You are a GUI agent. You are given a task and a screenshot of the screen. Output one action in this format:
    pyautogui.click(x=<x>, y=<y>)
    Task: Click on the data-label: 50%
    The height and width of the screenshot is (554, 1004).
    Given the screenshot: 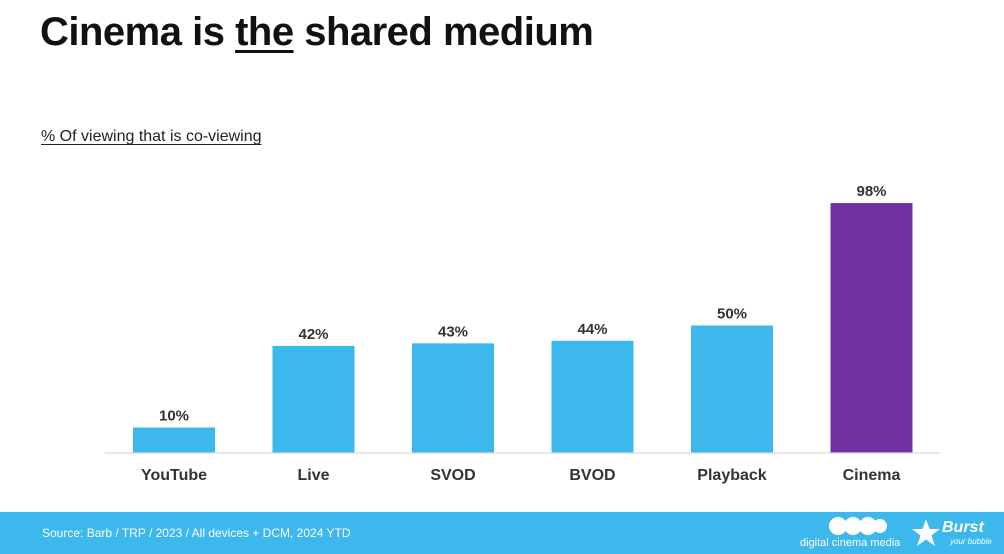 What is the action you would take?
    pyautogui.click(x=732, y=314)
    